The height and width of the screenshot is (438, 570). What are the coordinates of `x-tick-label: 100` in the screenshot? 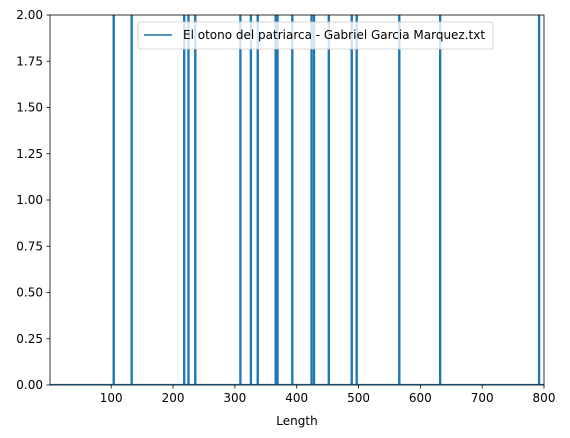 It's located at (111, 398).